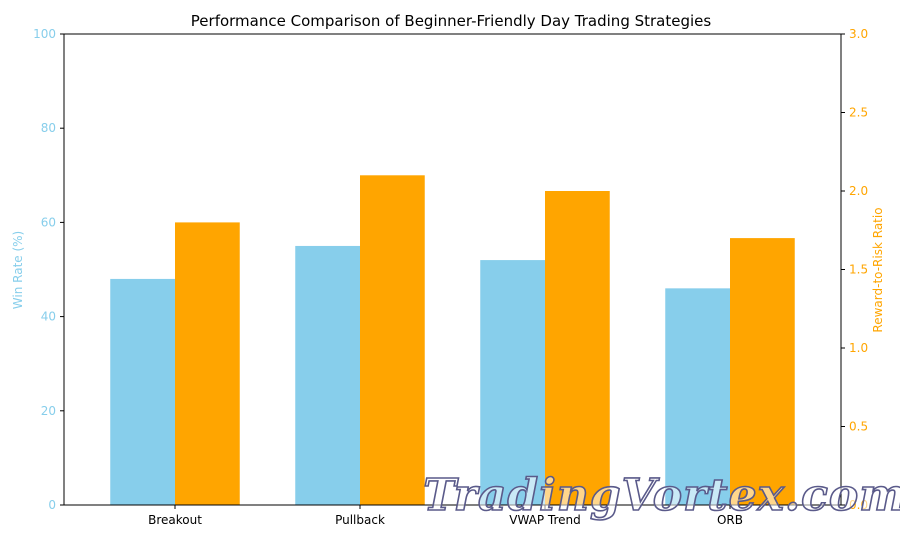 The image size is (900, 540). What do you see at coordinates (445, 516) in the screenshot?
I see `x-axis: Breakout Pullback VWAP Trend ORB` at bounding box center [445, 516].